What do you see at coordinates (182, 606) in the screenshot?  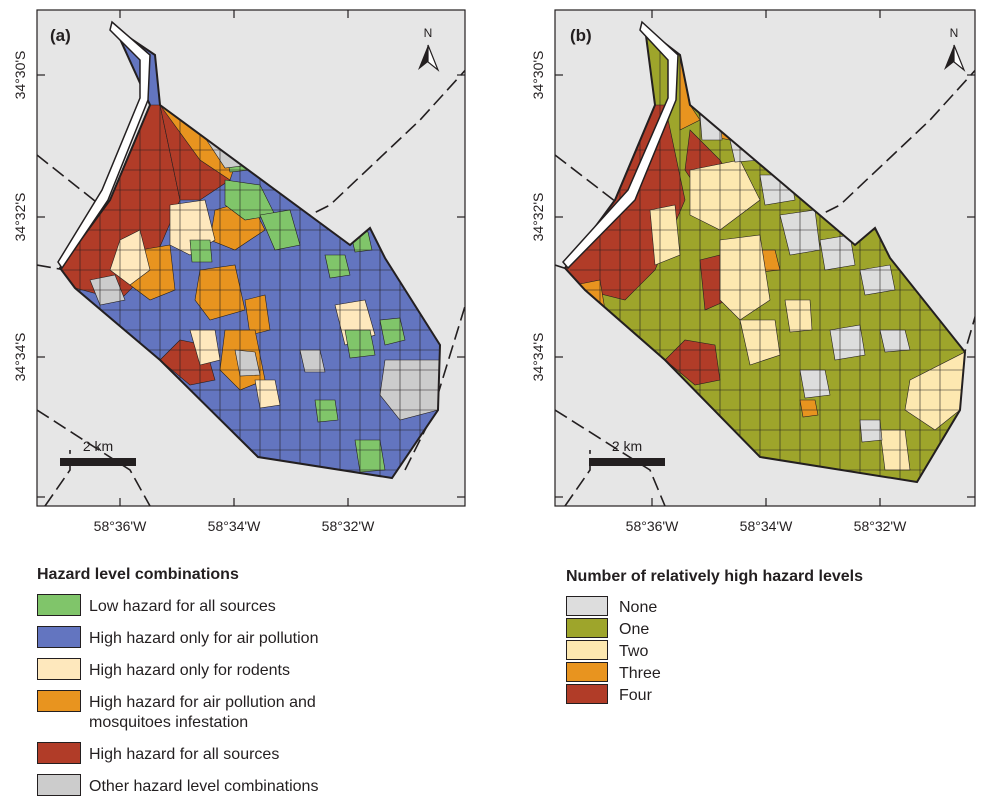 I see `legend-label: Low hazard for all sources` at bounding box center [182, 606].